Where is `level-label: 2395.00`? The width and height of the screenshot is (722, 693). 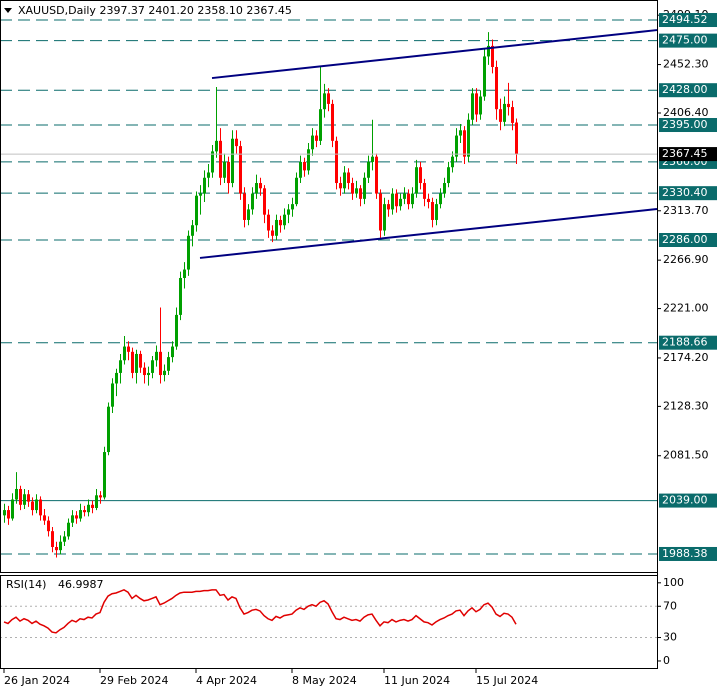
level-label: 2395.00 is located at coordinates (685, 124).